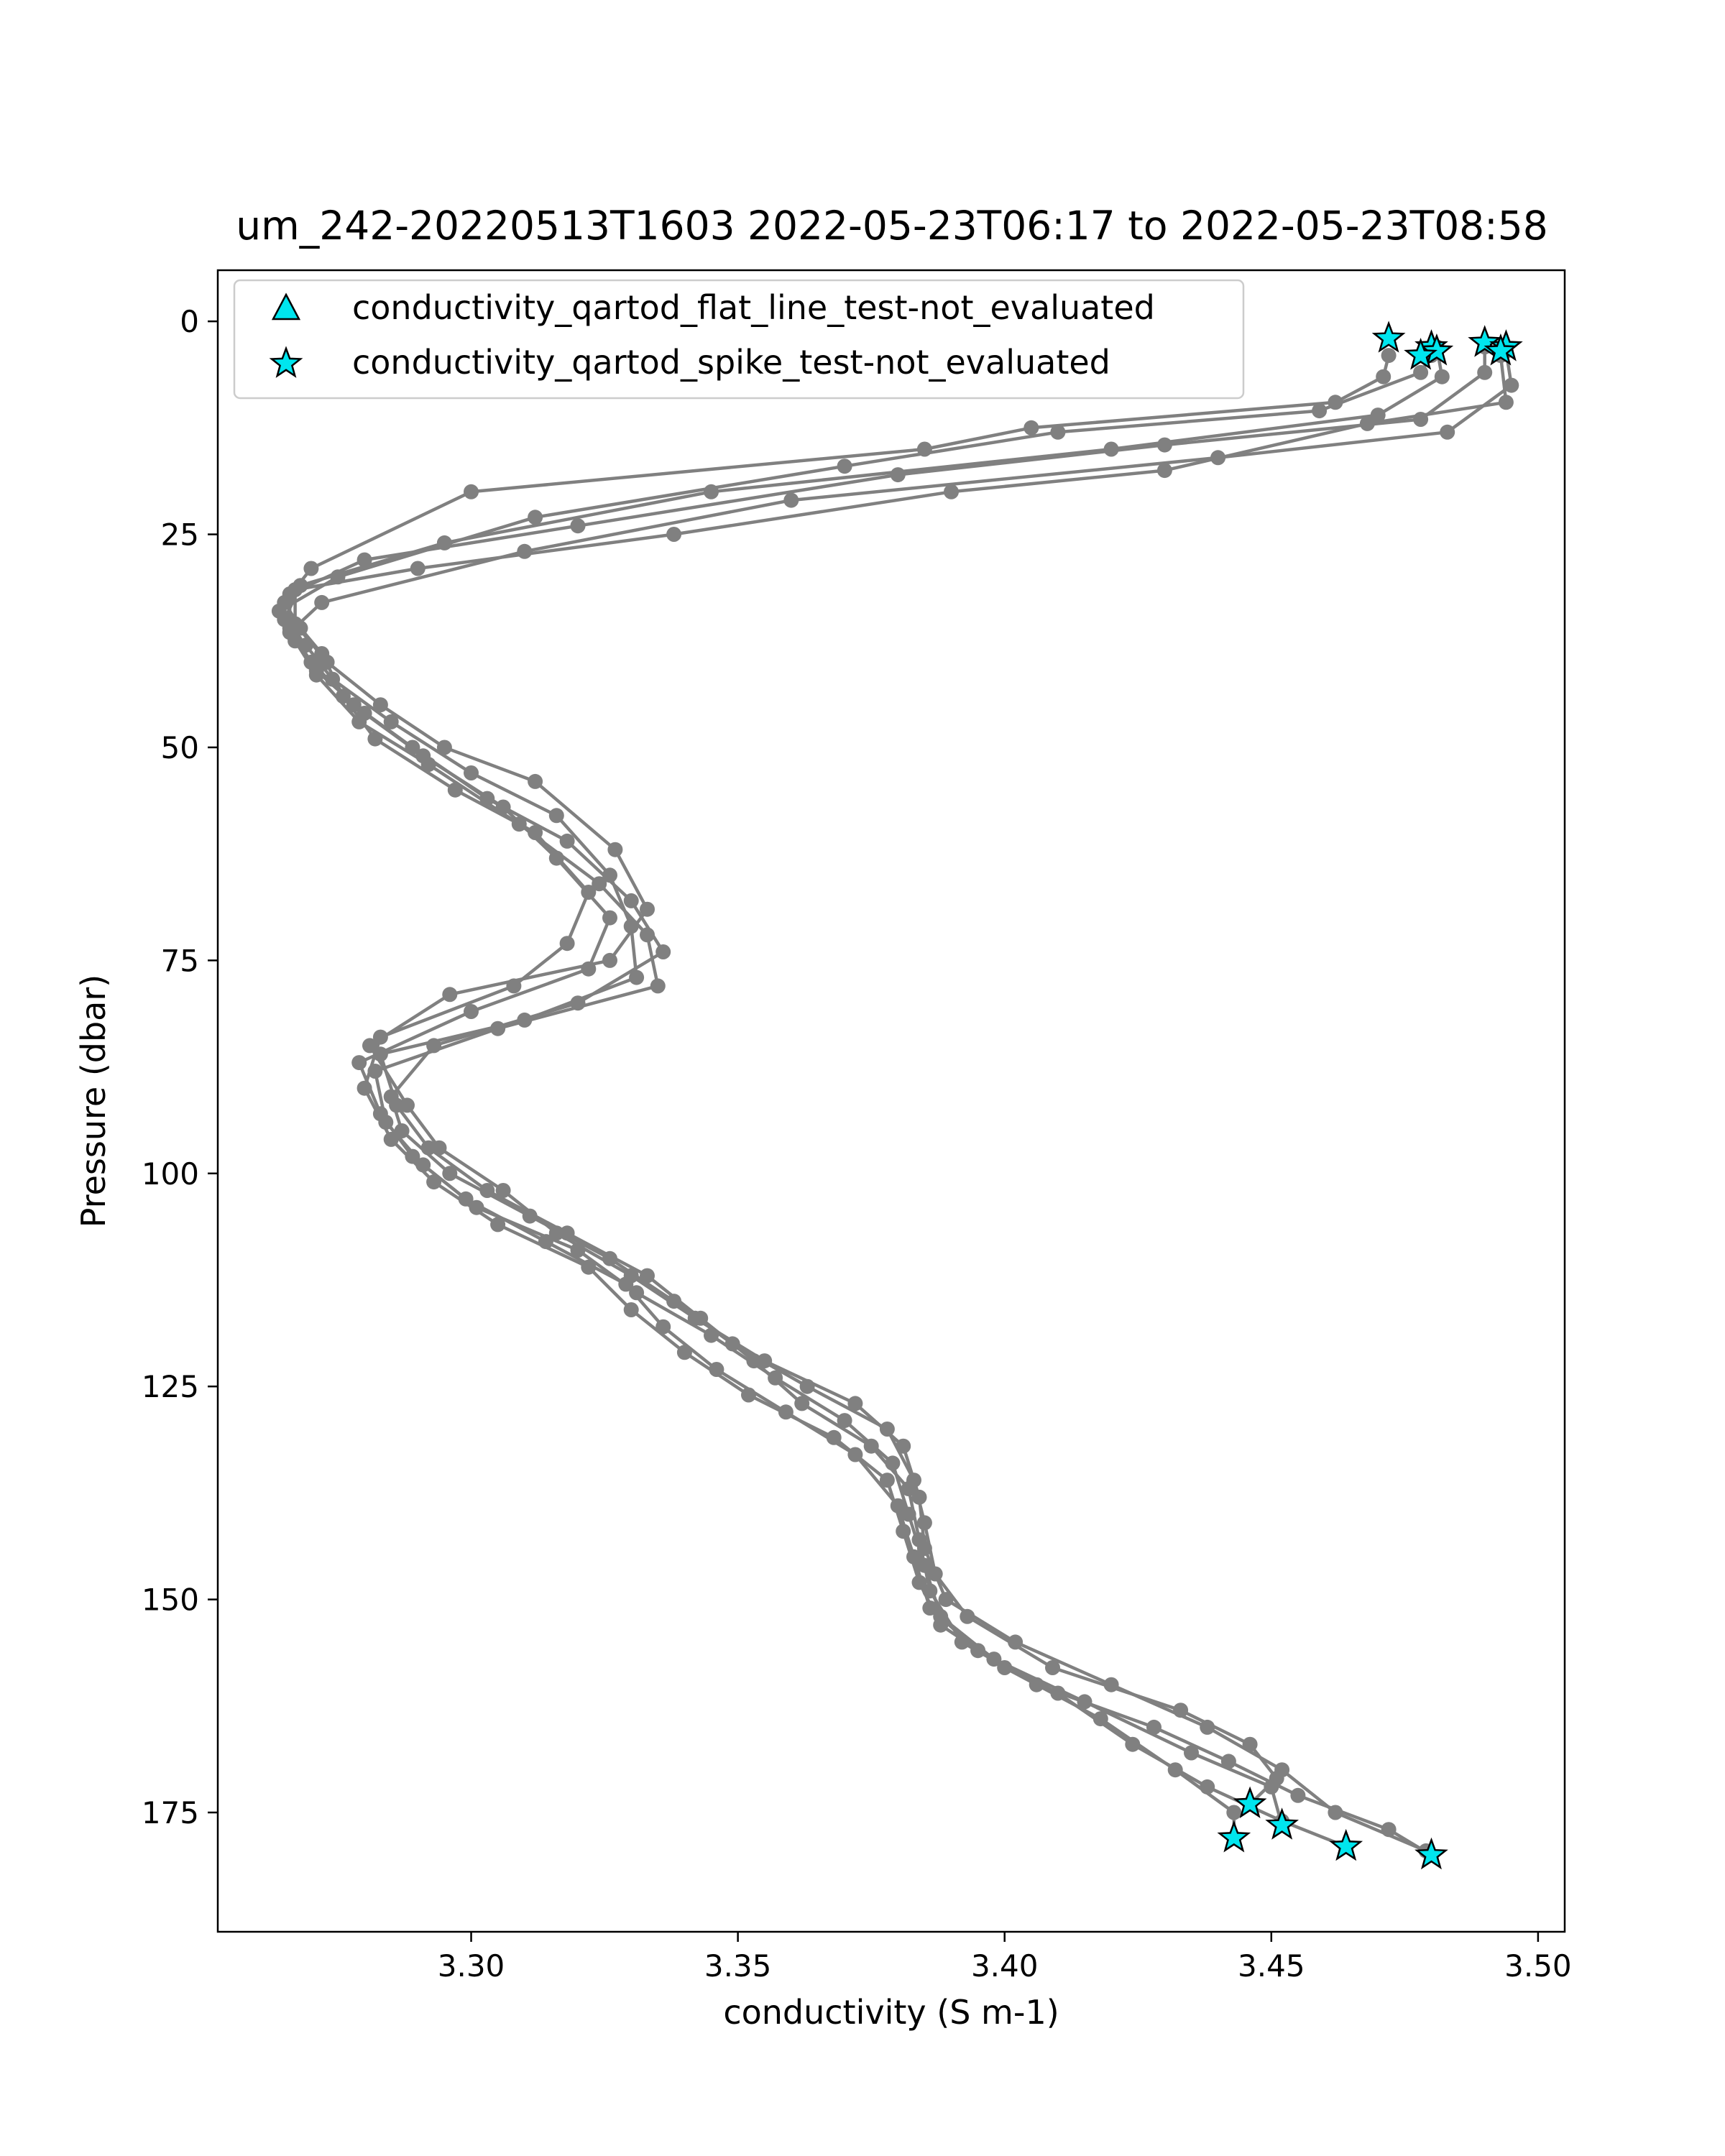  I want to click on x-axis-label: conductivity (S m-1), so click(891, 2012).